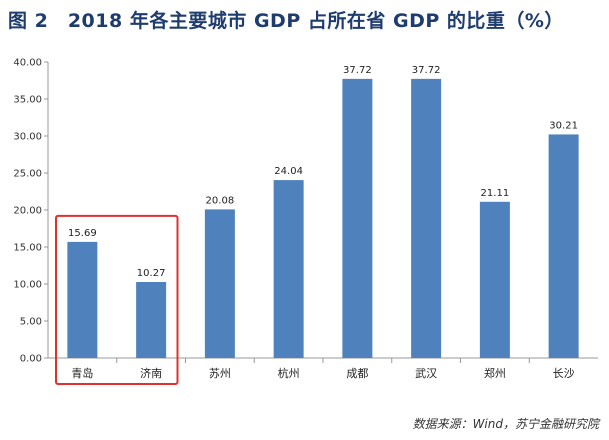 This screenshot has height=440, width=609. Describe the element at coordinates (289, 373) in the screenshot. I see `category-label: 杭州` at that location.